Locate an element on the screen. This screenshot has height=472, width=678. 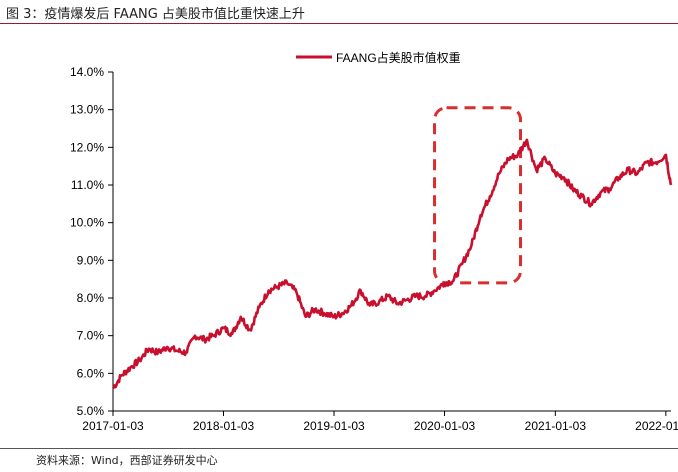
legend: FAANG占美股市值权重 is located at coordinates (378, 57).